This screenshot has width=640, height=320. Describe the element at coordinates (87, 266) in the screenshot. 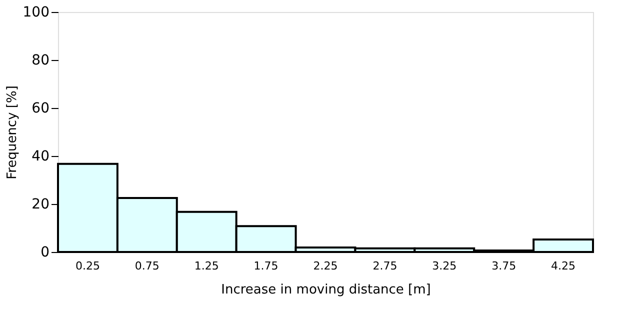

I see `x-tick-label: 0.25` at that location.